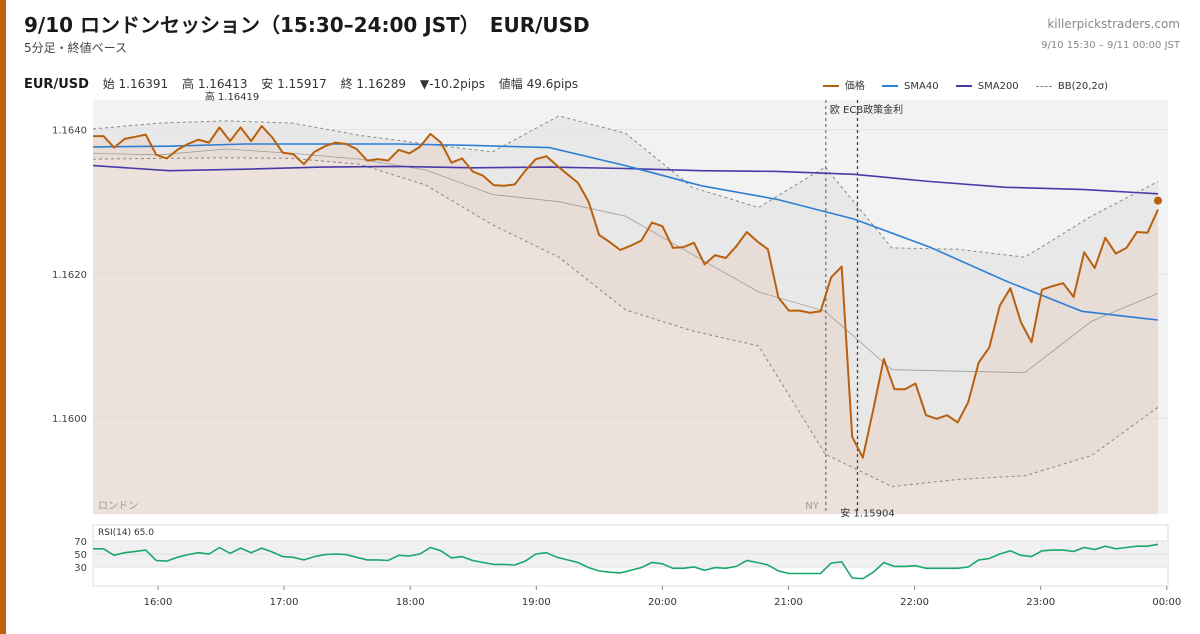 This screenshot has height=634, width=1200. What do you see at coordinates (135, 84) in the screenshot?
I see `stat-open: 始 1.16391` at bounding box center [135, 84].